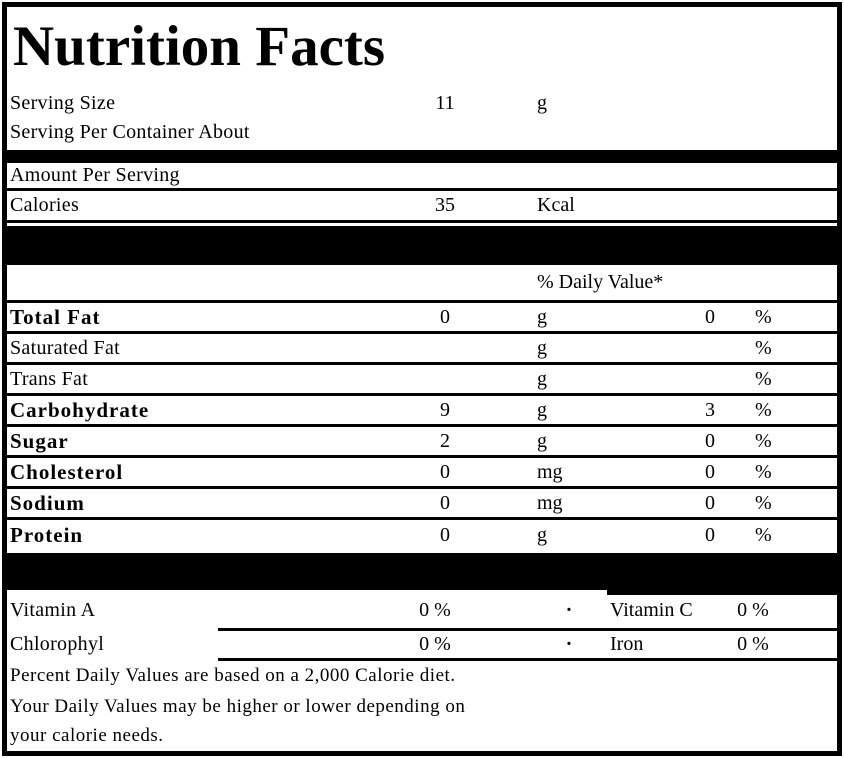  Describe the element at coordinates (542, 103) in the screenshot. I see `serving-size-unit: g` at that location.